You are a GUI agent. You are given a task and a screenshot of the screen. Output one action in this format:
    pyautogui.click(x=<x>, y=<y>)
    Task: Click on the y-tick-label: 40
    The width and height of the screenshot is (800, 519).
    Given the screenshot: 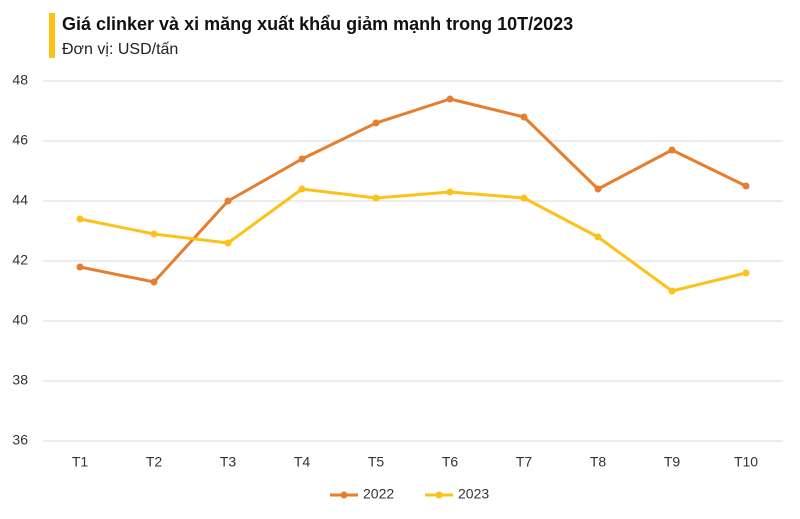 What is the action you would take?
    pyautogui.click(x=20, y=320)
    